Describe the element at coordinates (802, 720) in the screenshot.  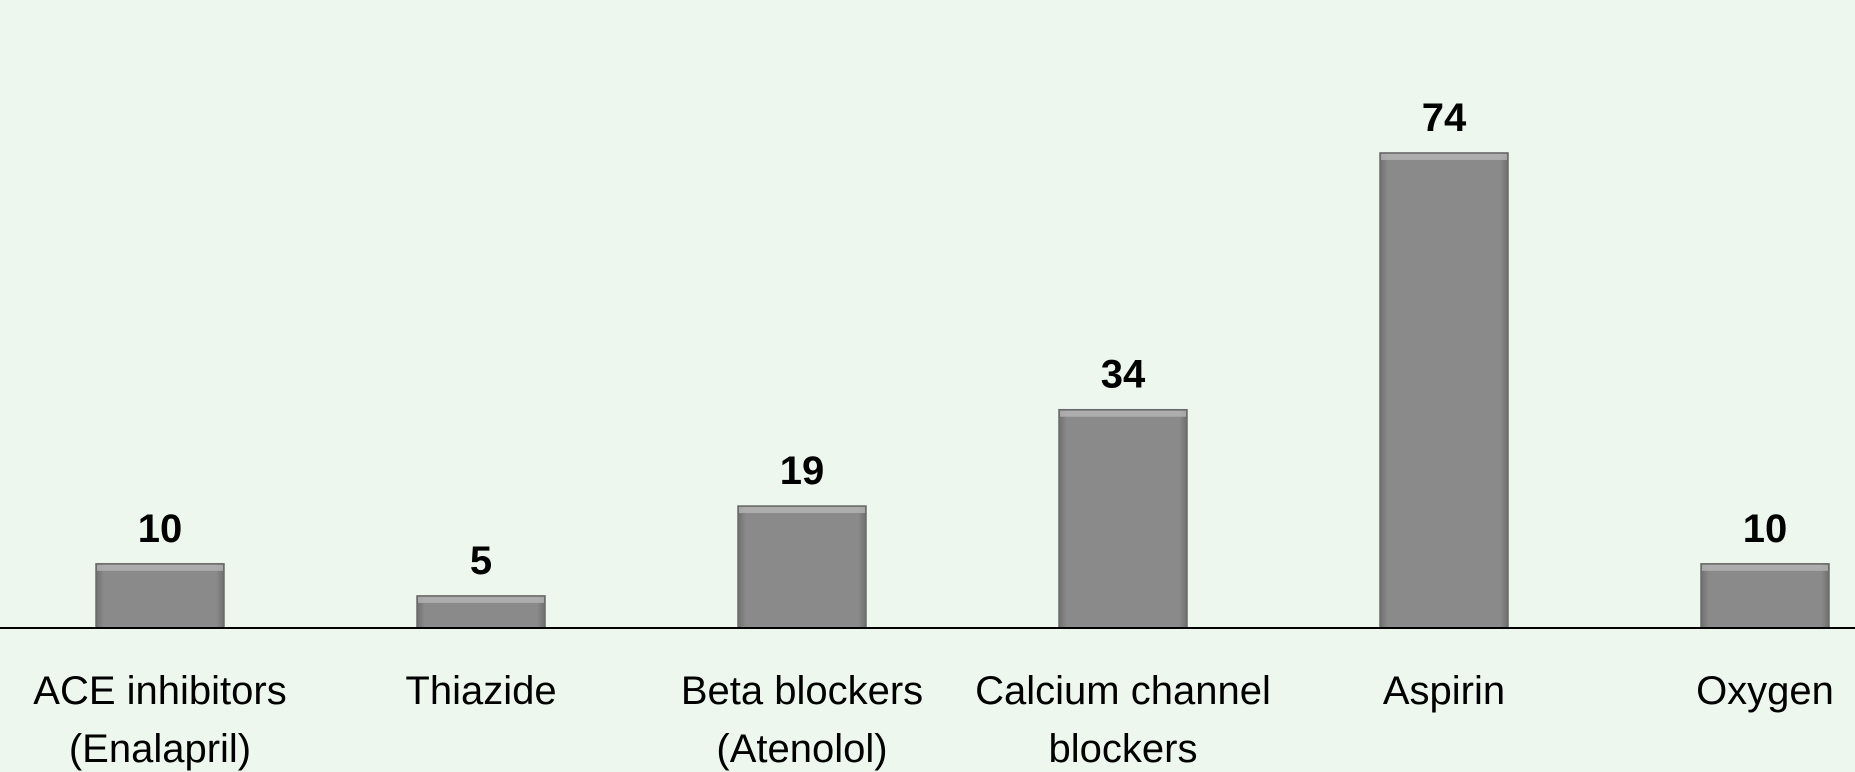
I see `x-tick-label: Beta blockers (Atenolol)` at that location.